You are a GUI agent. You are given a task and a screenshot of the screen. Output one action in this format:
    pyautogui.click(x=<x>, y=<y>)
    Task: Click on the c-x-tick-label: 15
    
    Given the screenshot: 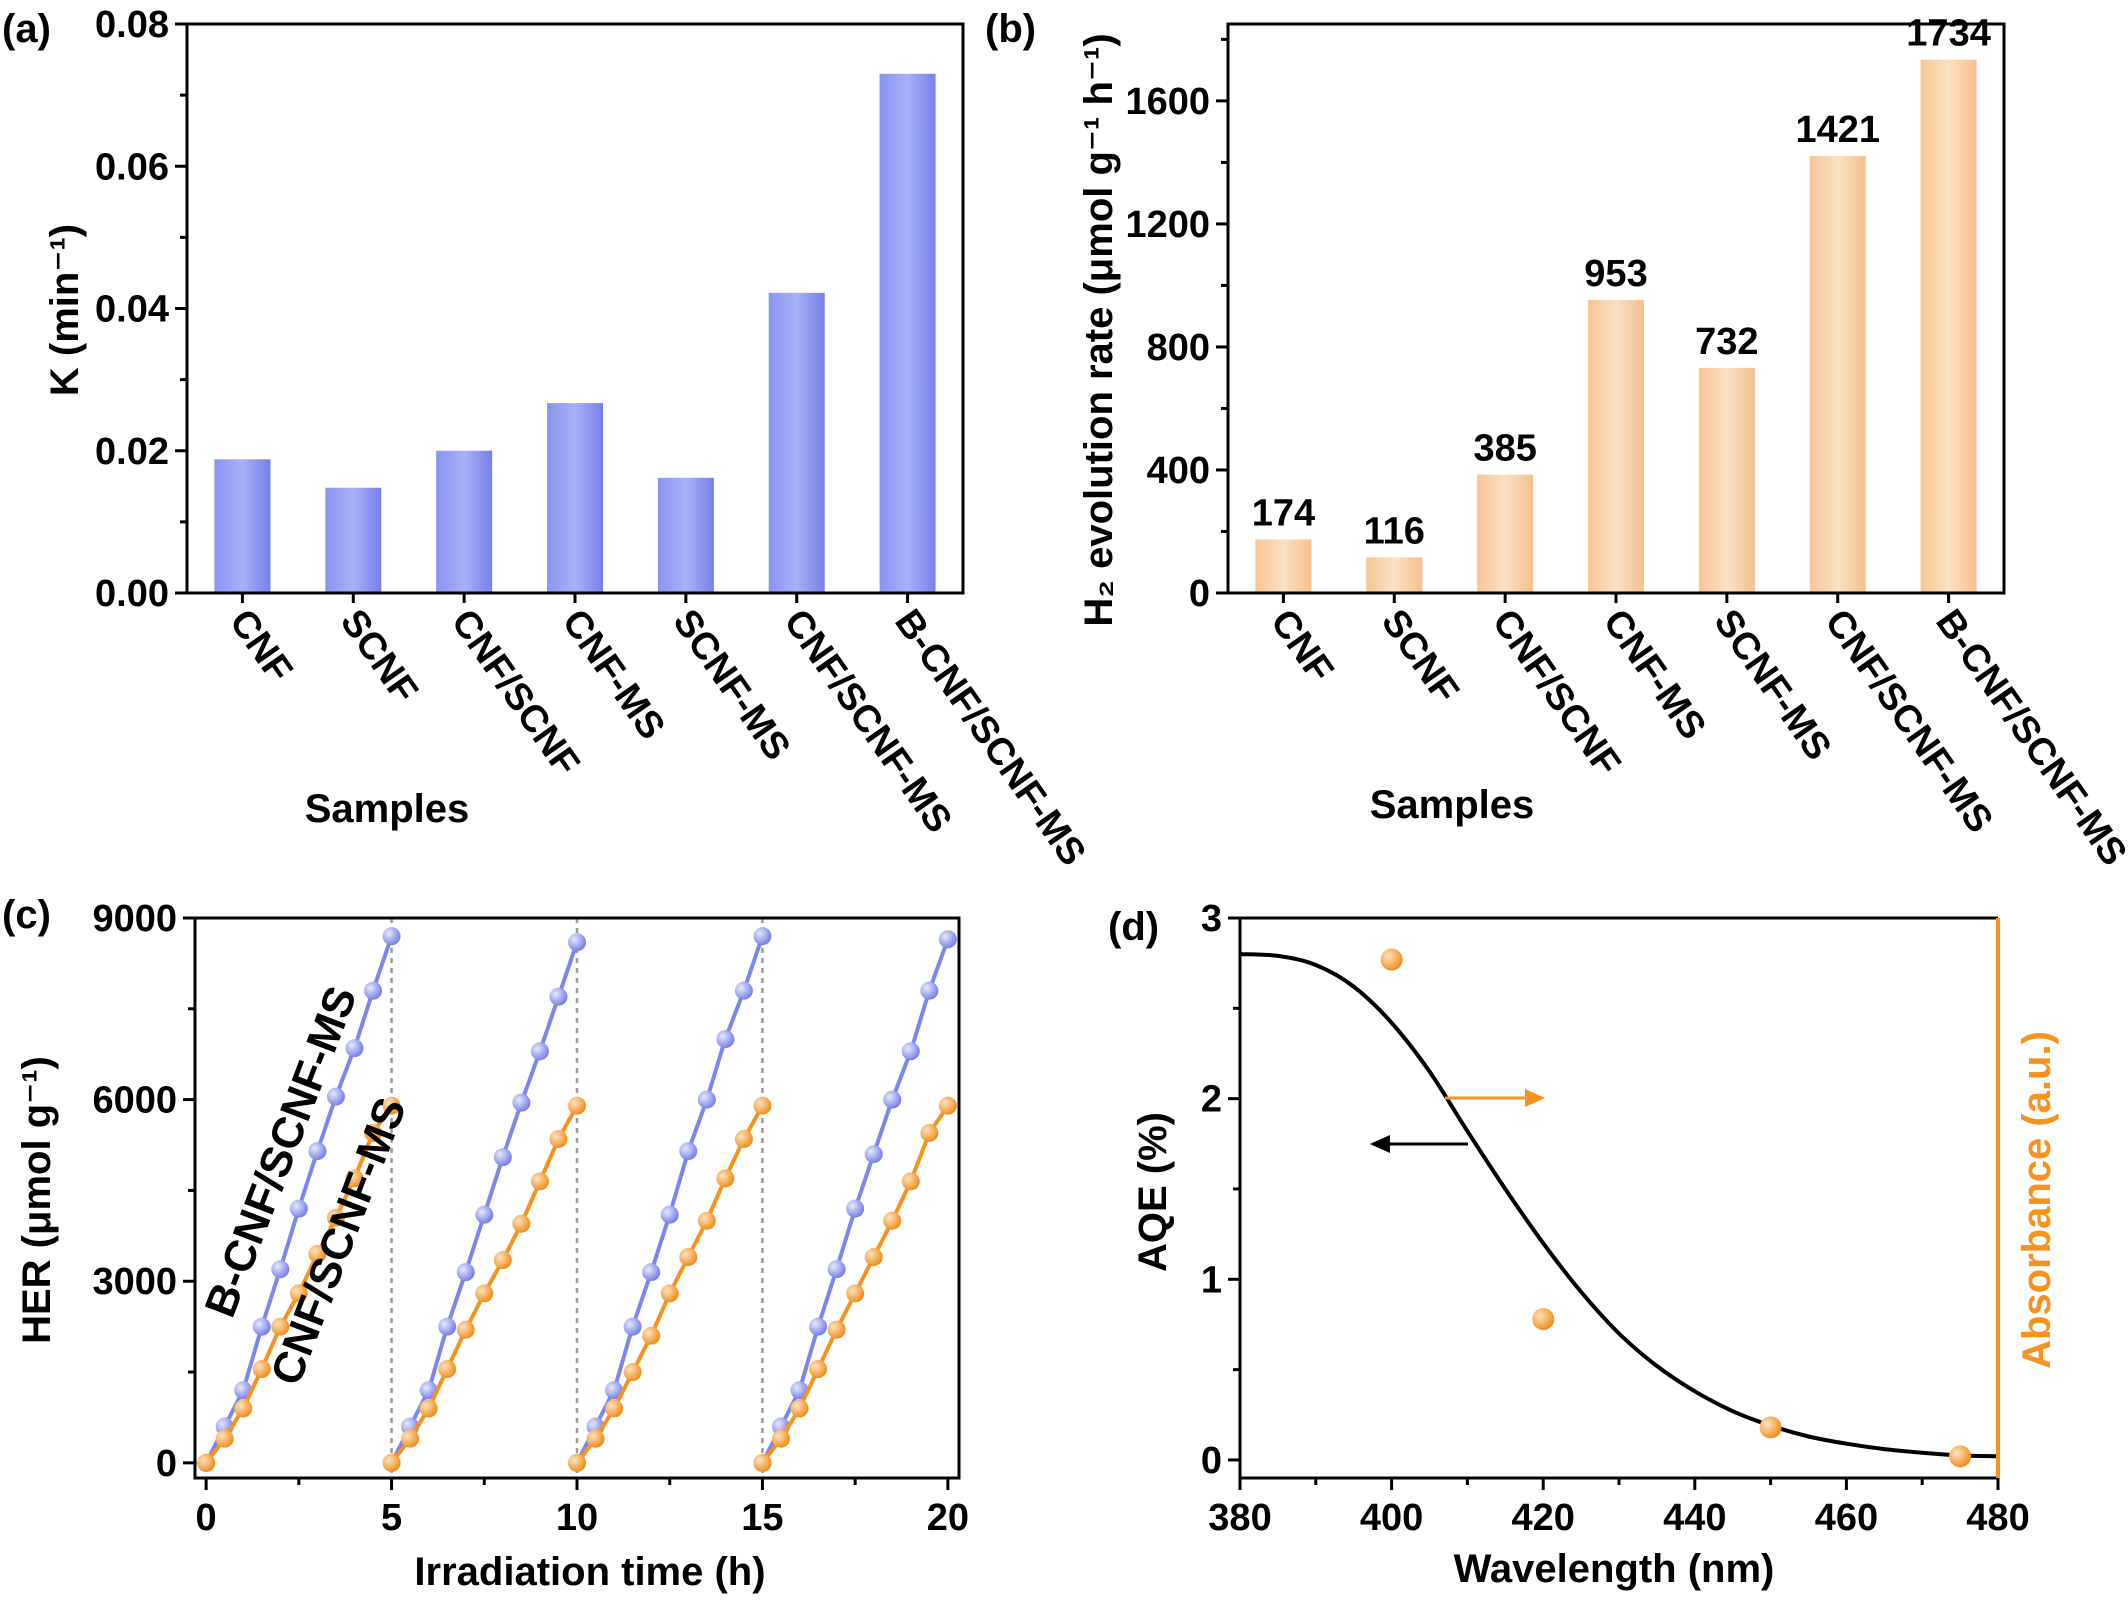 What is the action you would take?
    pyautogui.click(x=762, y=1518)
    